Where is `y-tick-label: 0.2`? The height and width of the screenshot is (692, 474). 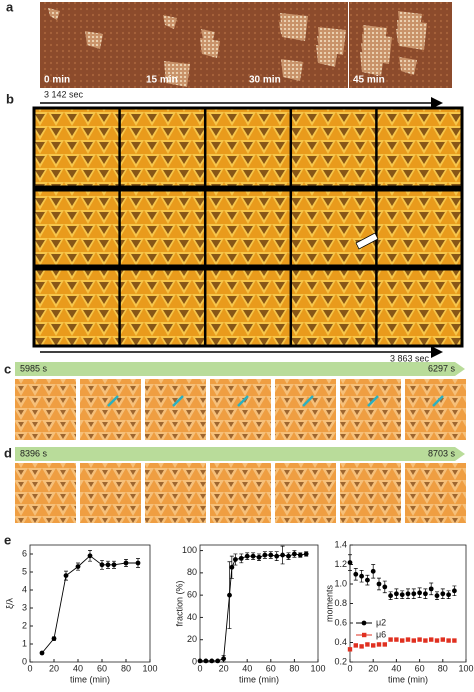
y-tick-label: 0.2 is located at coordinates (340, 661).